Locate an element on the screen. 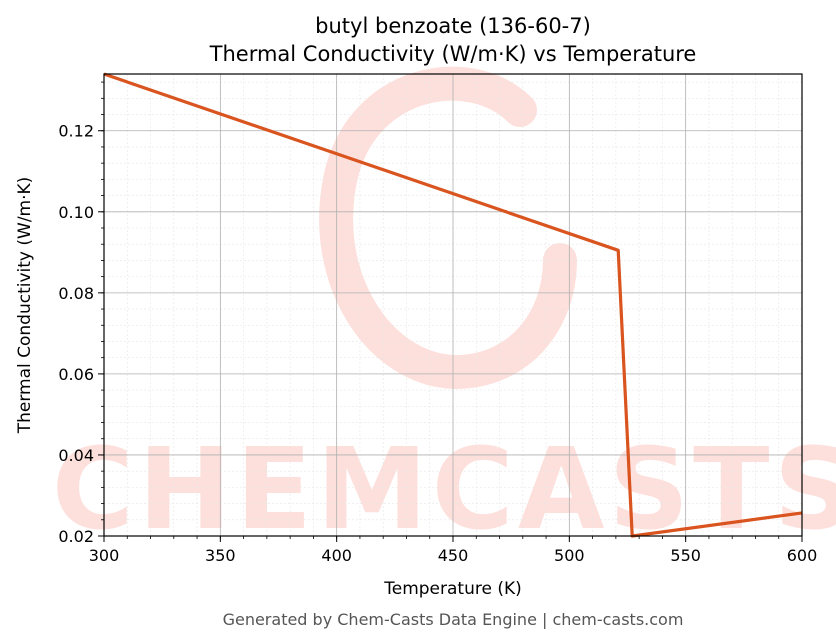 The image size is (836, 644). x-tick-labels: 300 350 400 450 500 550 600 is located at coordinates (453, 555).